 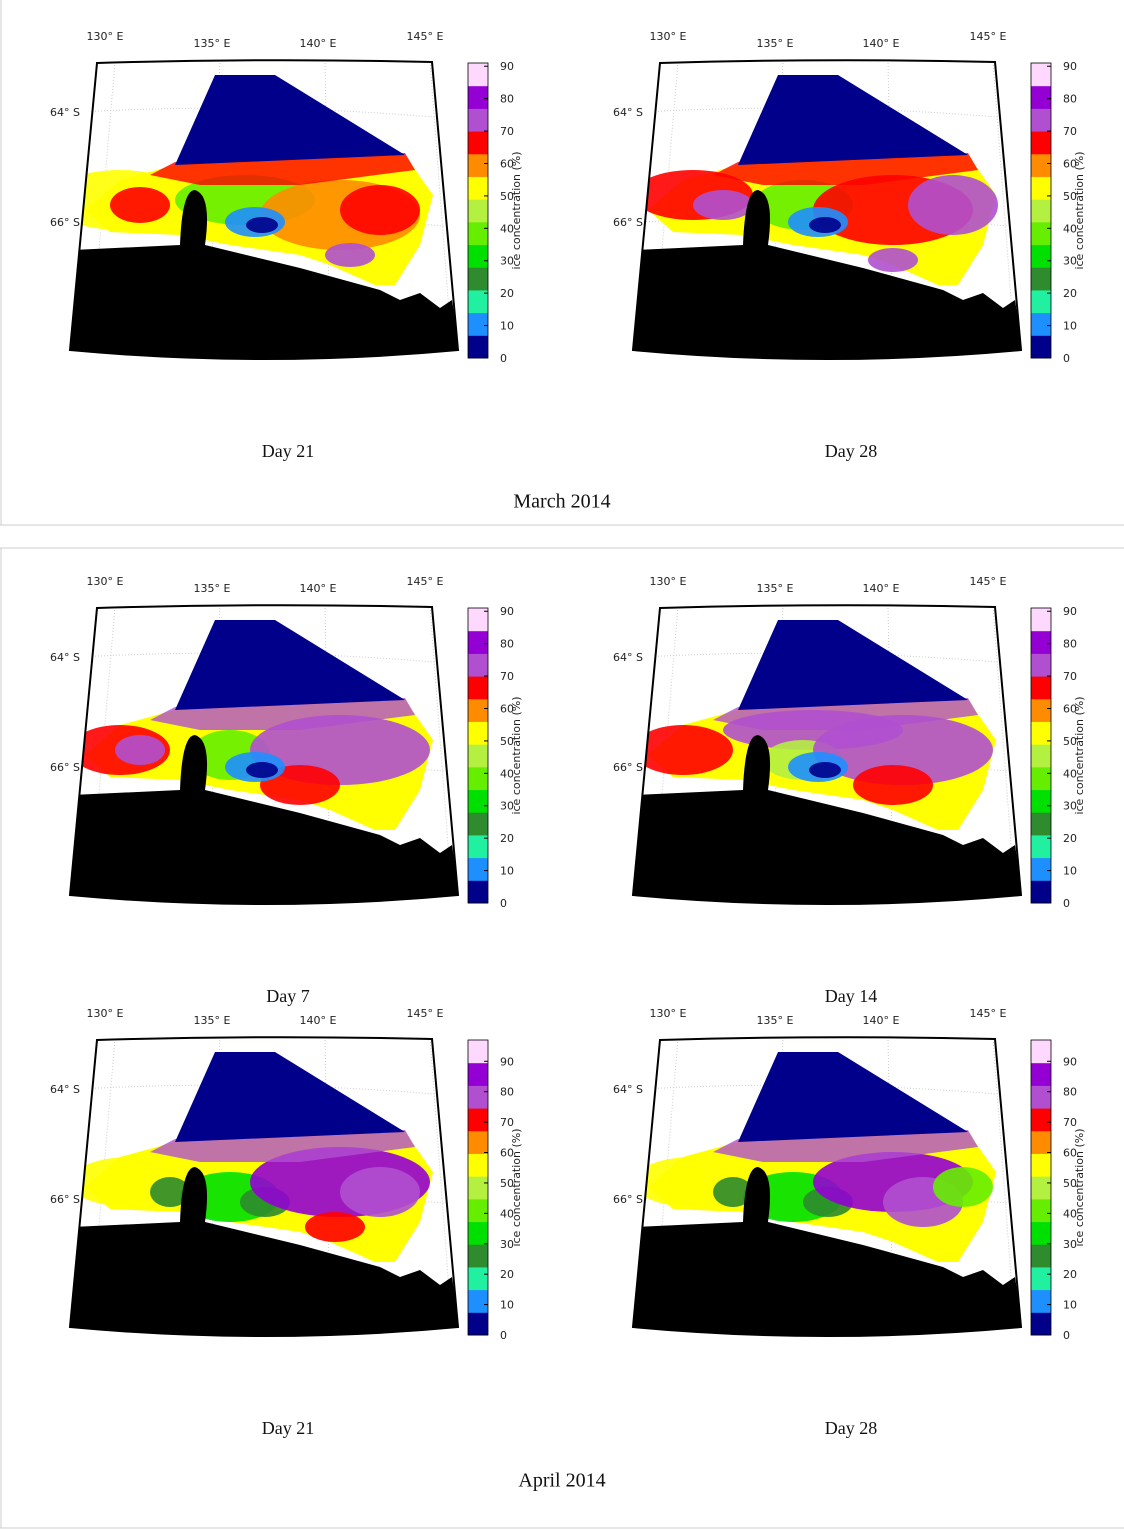 What do you see at coordinates (1079, 1187) in the screenshot?
I see `colorbar-label: ice concentration (%)` at bounding box center [1079, 1187].